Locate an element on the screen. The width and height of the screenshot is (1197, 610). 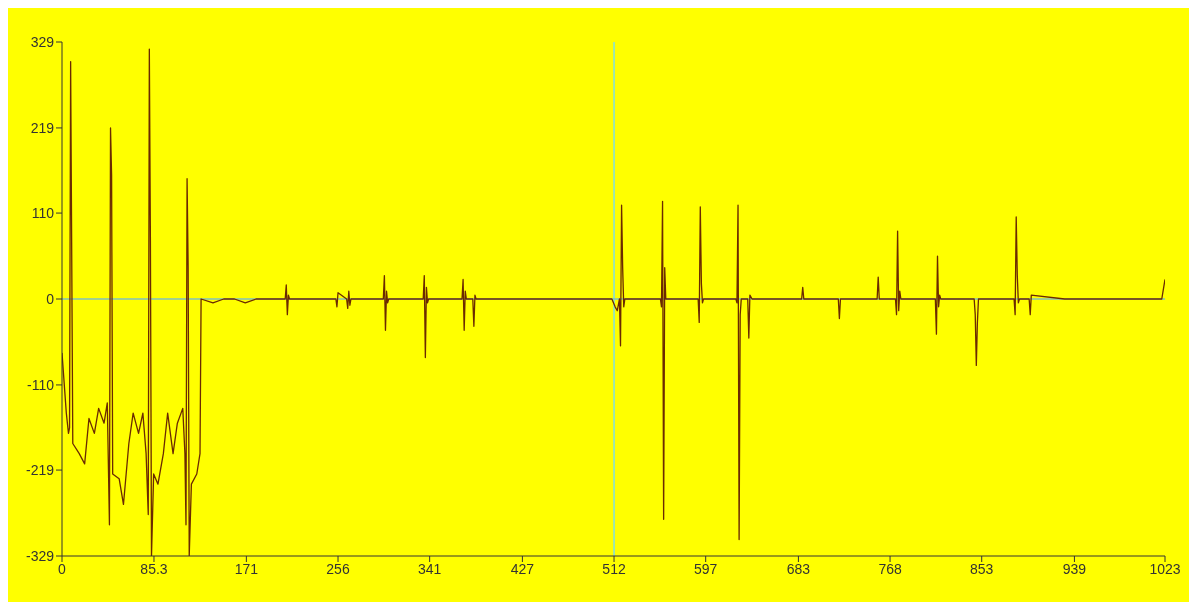
x-tick-label: 341 is located at coordinates (429, 568).